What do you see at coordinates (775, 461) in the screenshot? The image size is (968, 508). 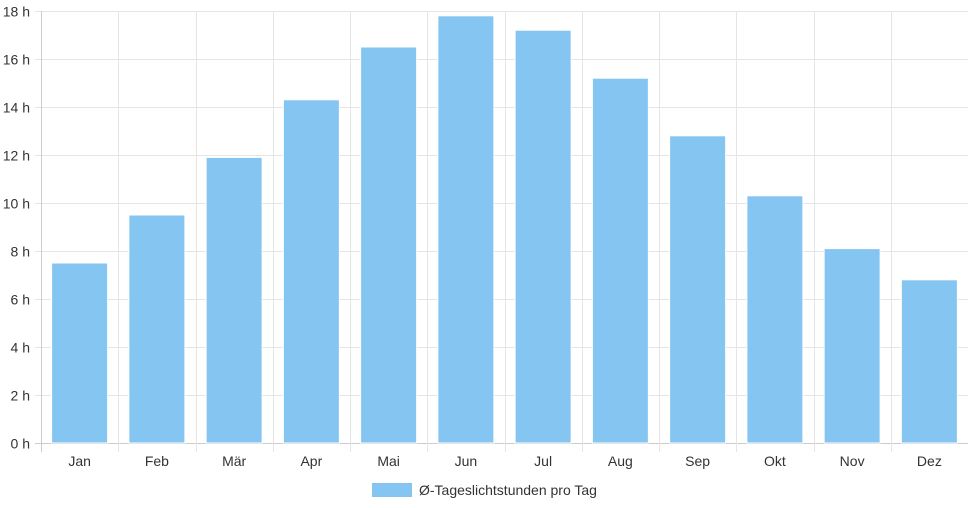 I see `x-tick-label: Okt` at bounding box center [775, 461].